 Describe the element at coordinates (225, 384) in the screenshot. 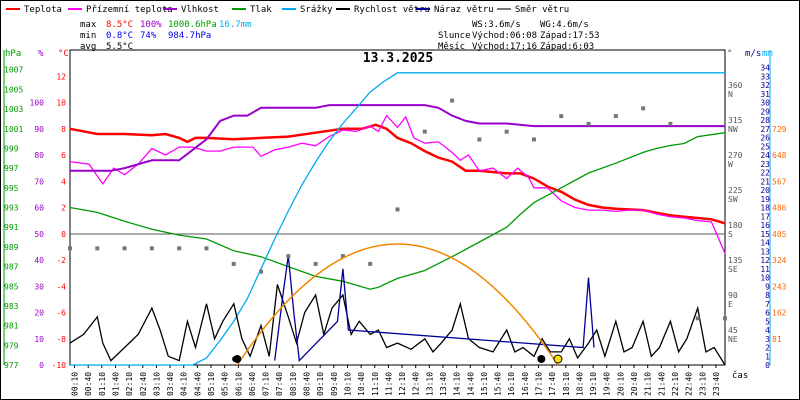

I see `x-tick-label: 05:40` at that location.